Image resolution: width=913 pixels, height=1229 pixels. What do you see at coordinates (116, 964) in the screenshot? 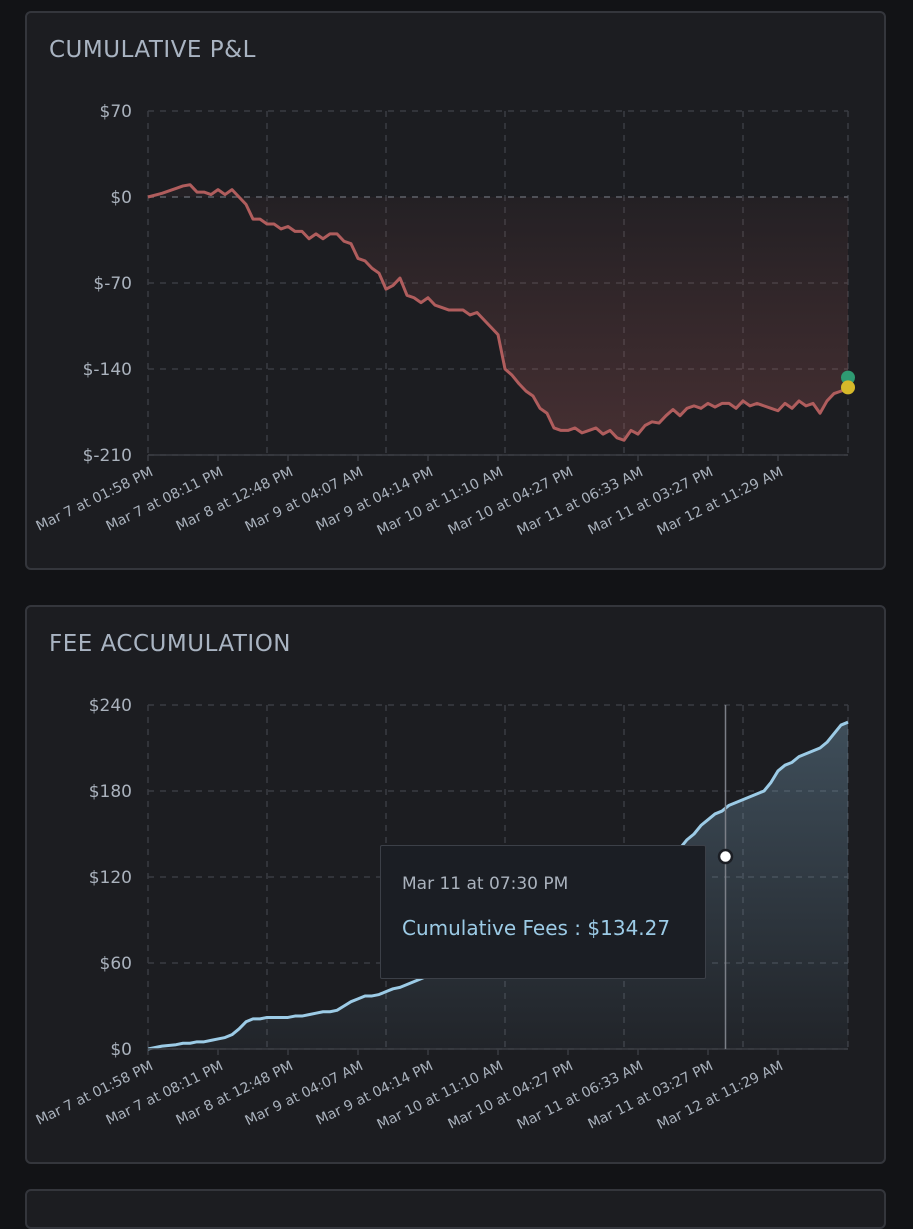
I see `y-tick-label: $60` at bounding box center [116, 964].